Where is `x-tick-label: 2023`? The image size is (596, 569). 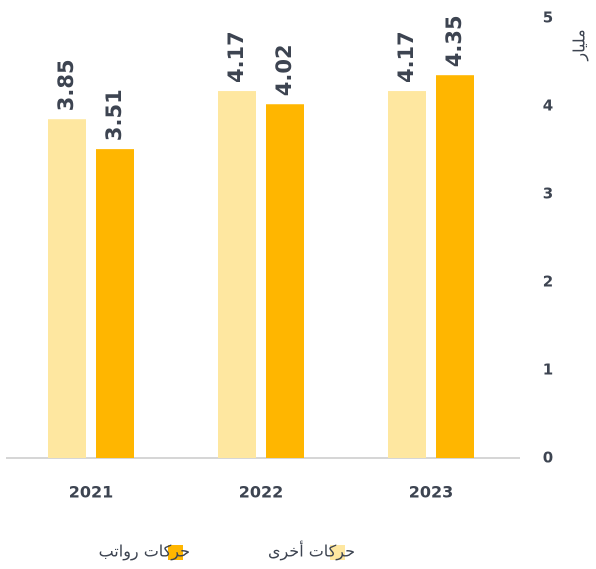
x-tick-label: 2023 is located at coordinates (431, 492).